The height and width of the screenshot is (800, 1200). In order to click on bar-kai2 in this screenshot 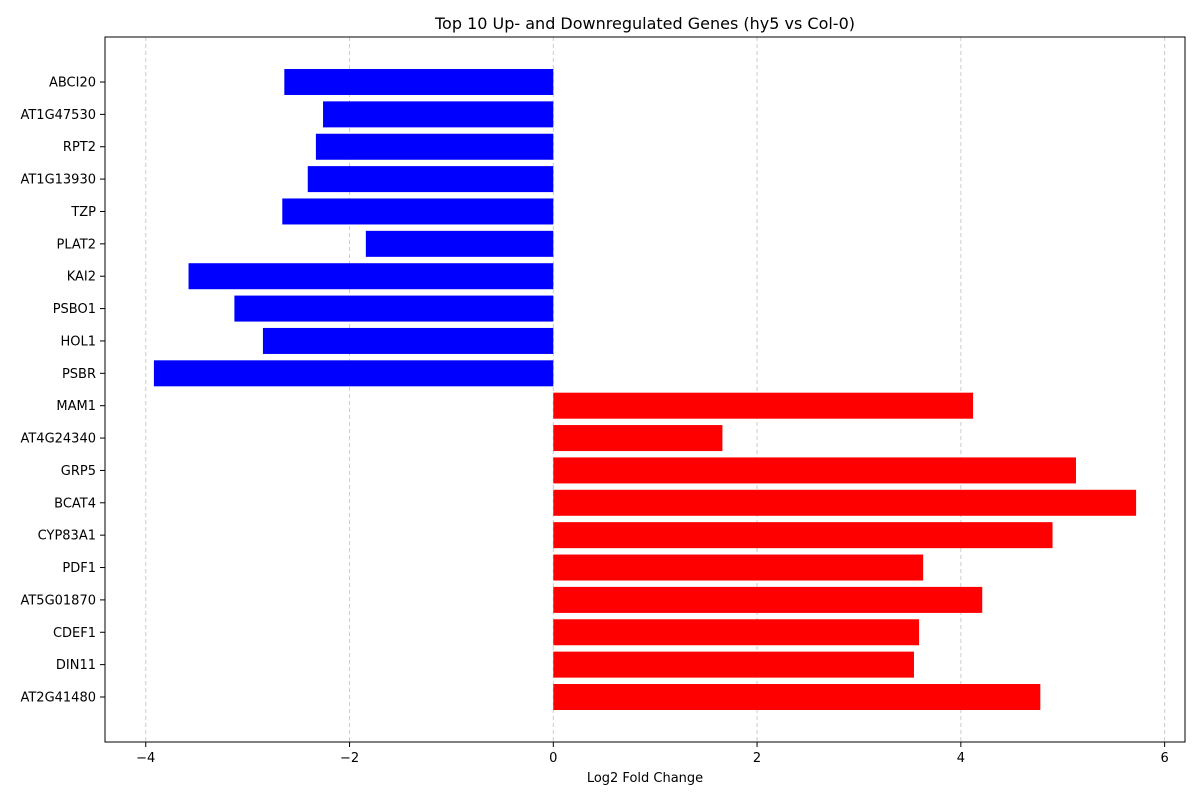, I will do `click(371, 276)`.